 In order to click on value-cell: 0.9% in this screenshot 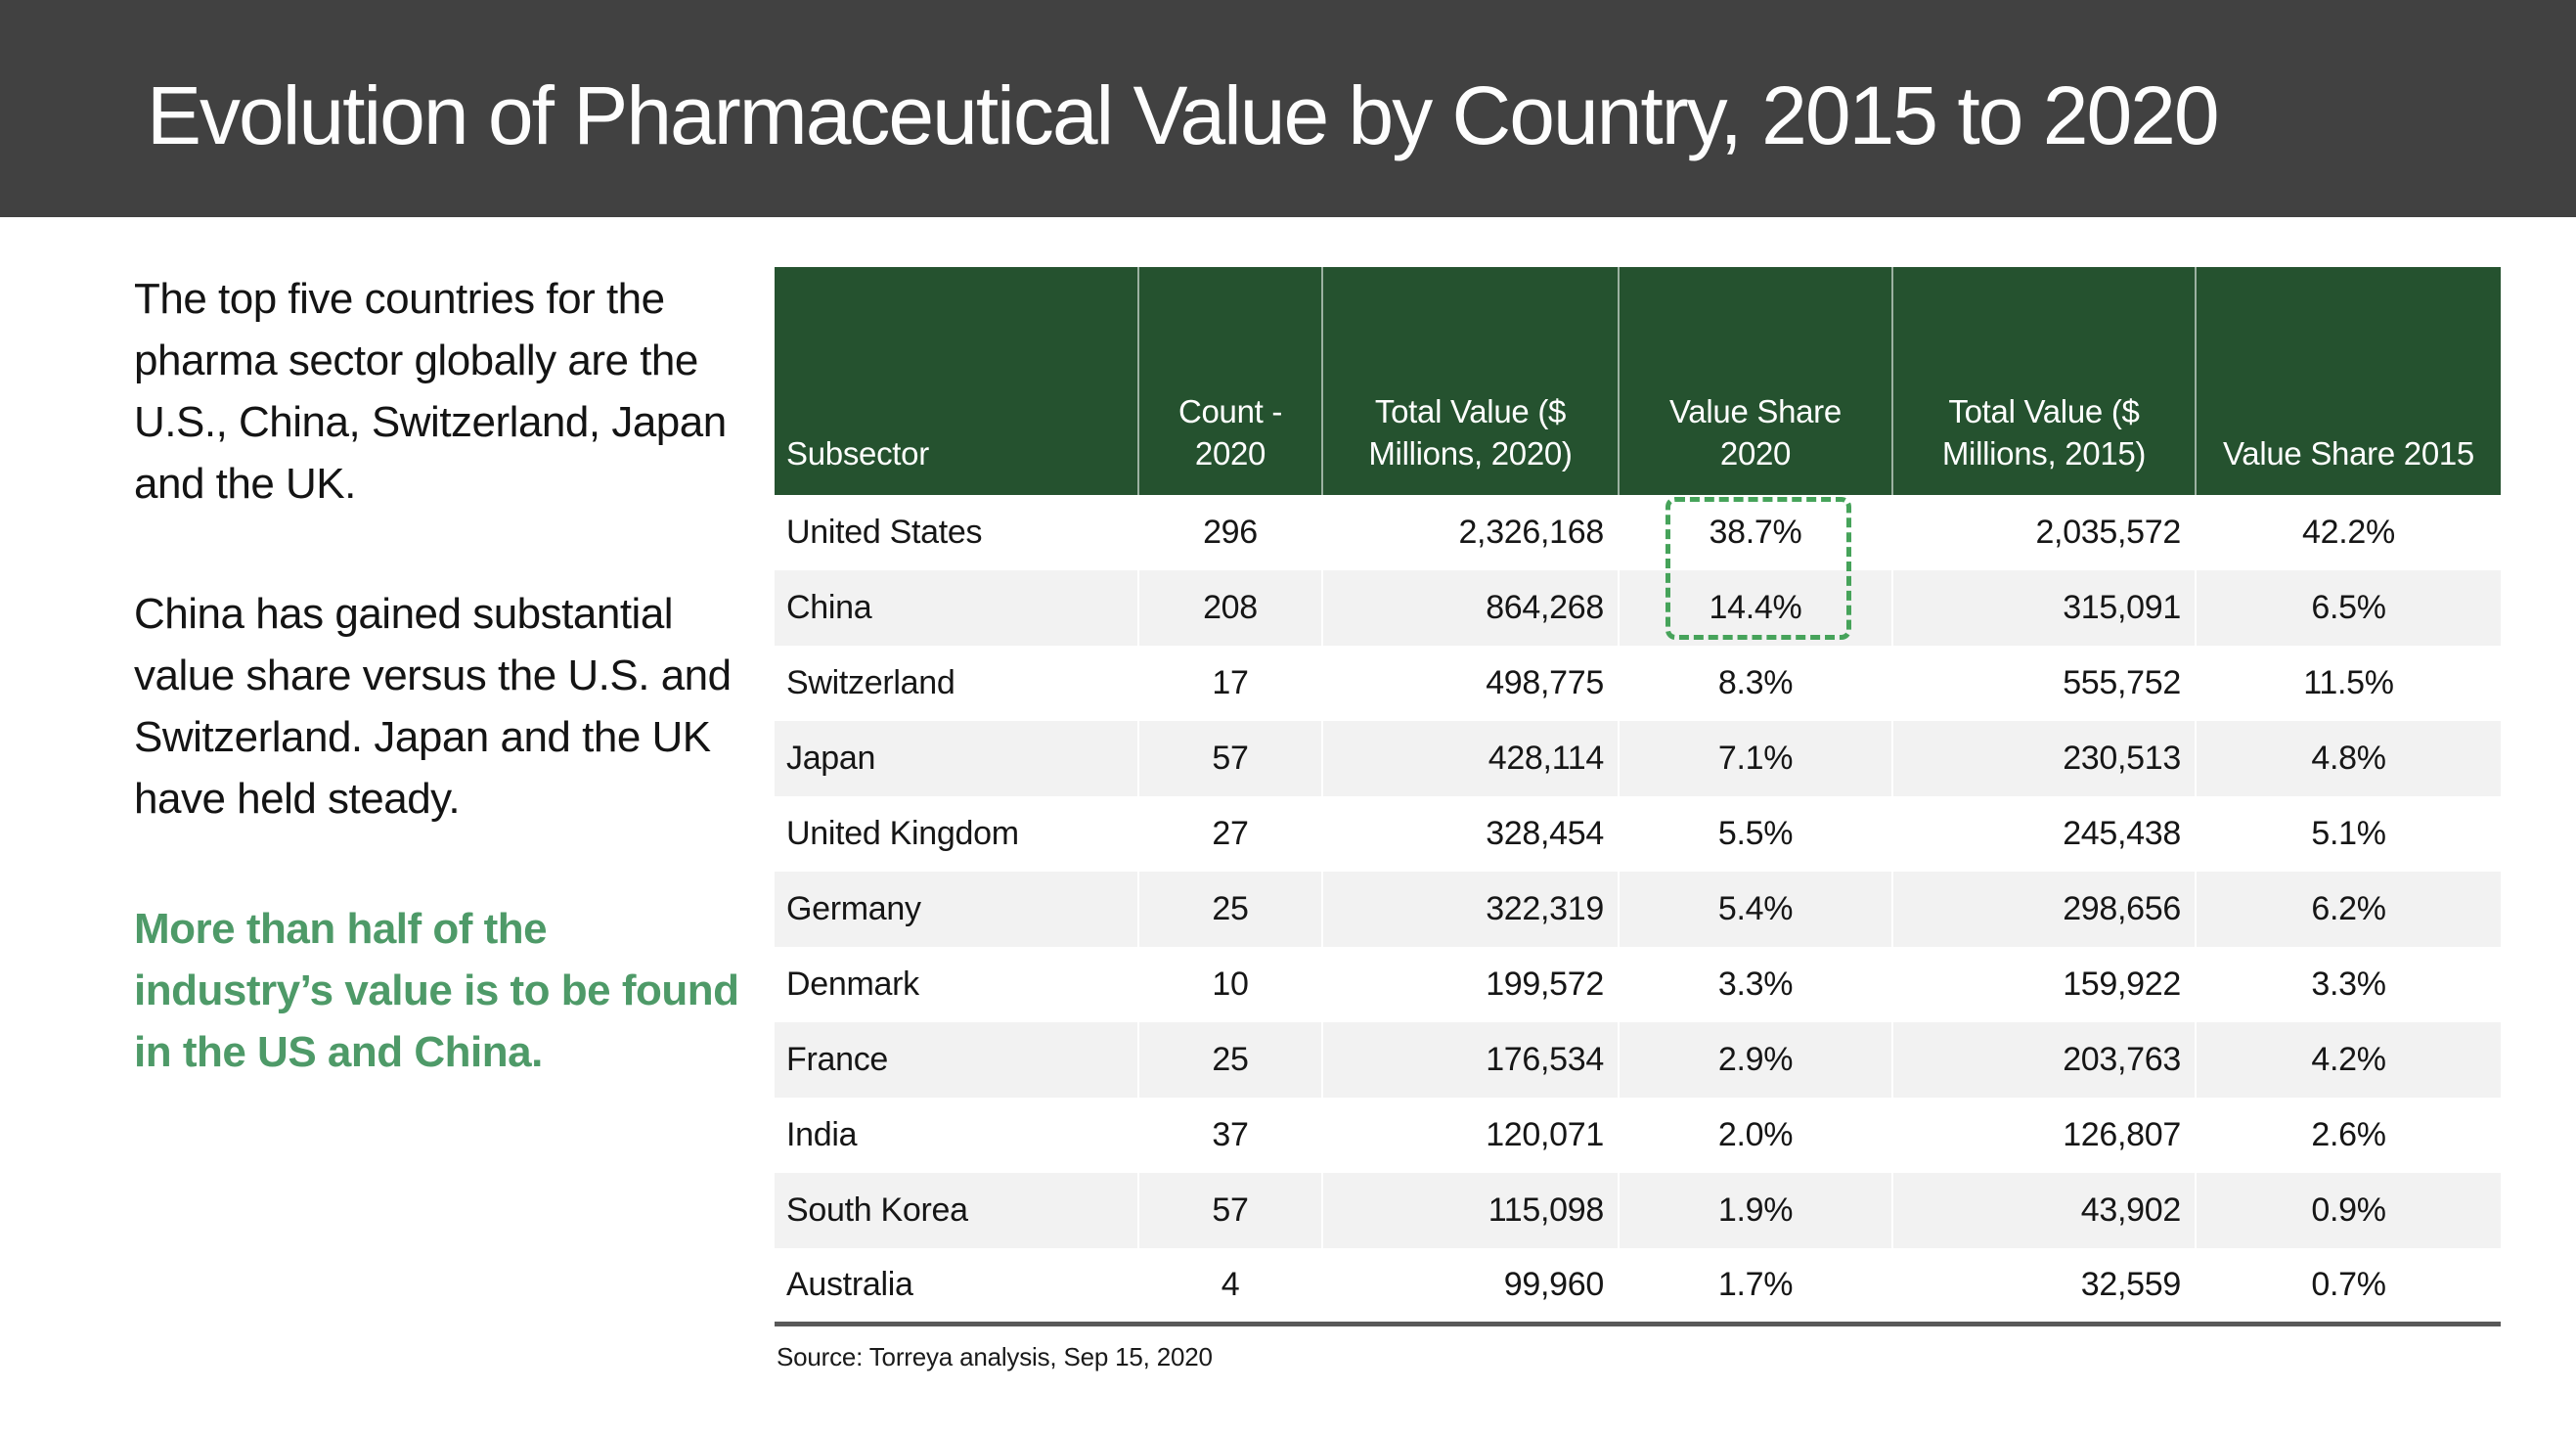, I will do `click(2348, 1210)`.